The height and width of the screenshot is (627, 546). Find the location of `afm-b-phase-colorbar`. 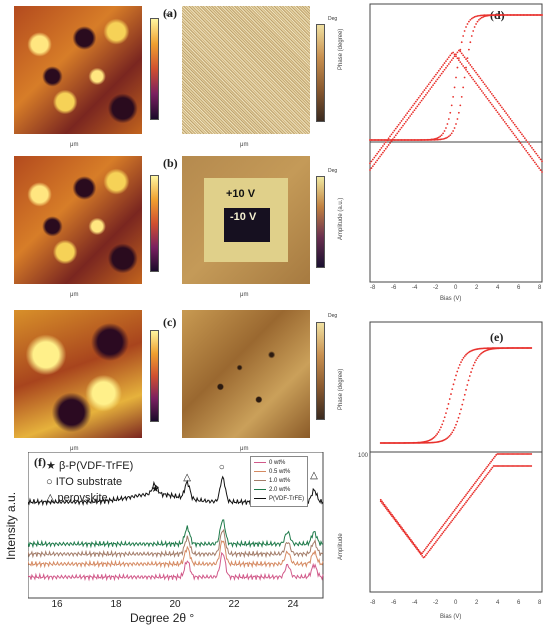

afm-b-phase-colorbar is located at coordinates (320, 222).